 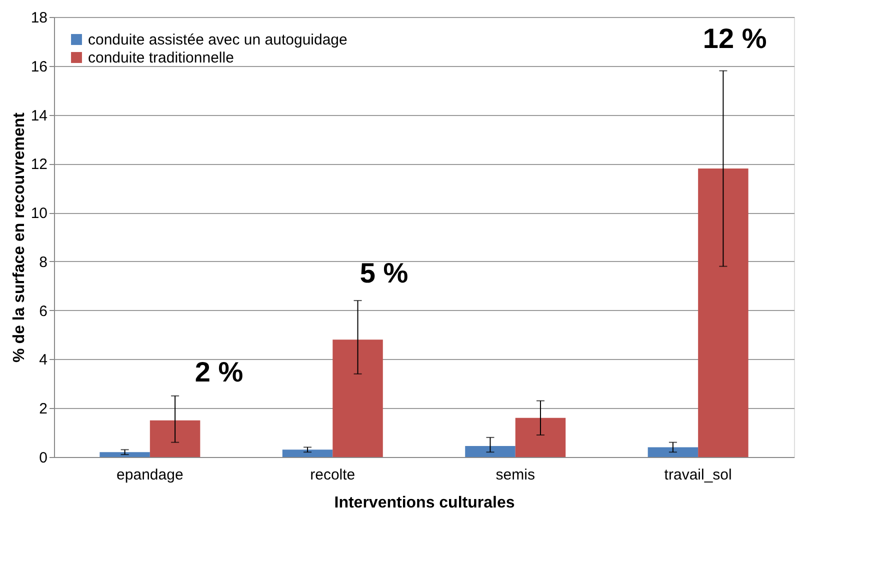 I want to click on y-tick-label: 10, so click(x=39, y=213).